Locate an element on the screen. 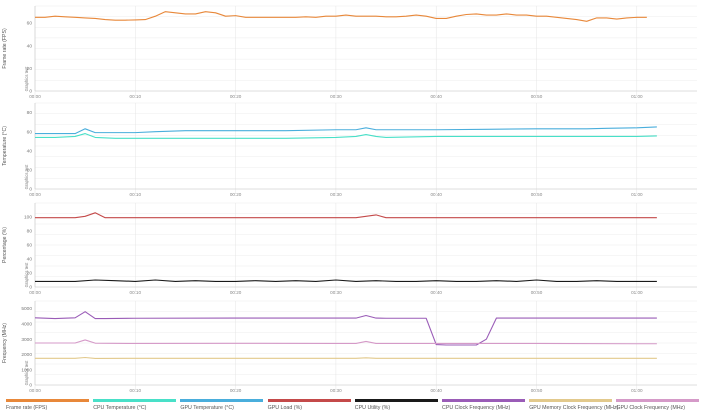  legend-label: CPU Utility (%) is located at coordinates (372, 408).